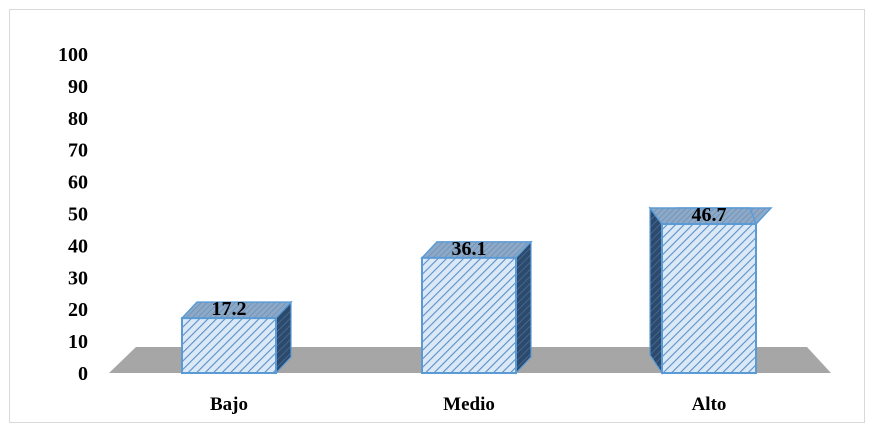  What do you see at coordinates (73, 55) in the screenshot?
I see `y-tick-label: 100` at bounding box center [73, 55].